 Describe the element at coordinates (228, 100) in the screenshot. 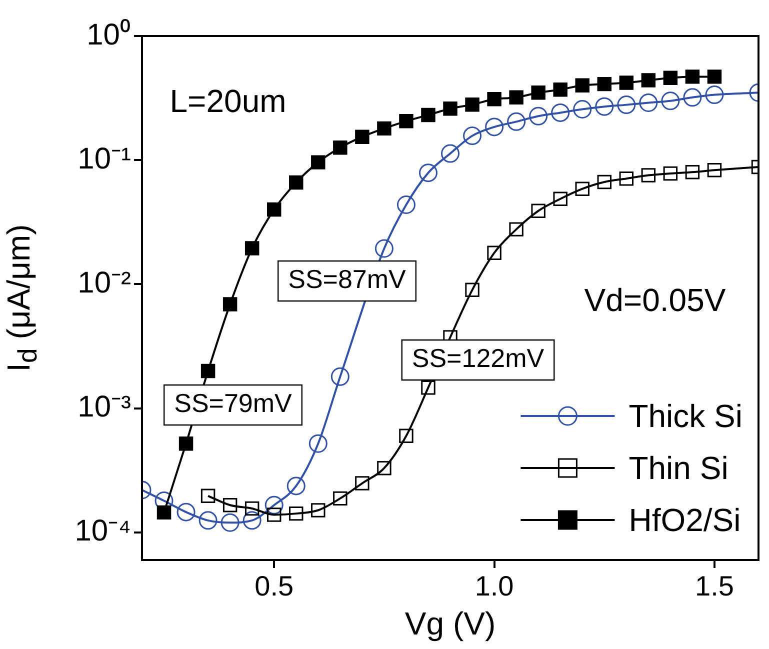

I see `annotation: L=20um` at that location.